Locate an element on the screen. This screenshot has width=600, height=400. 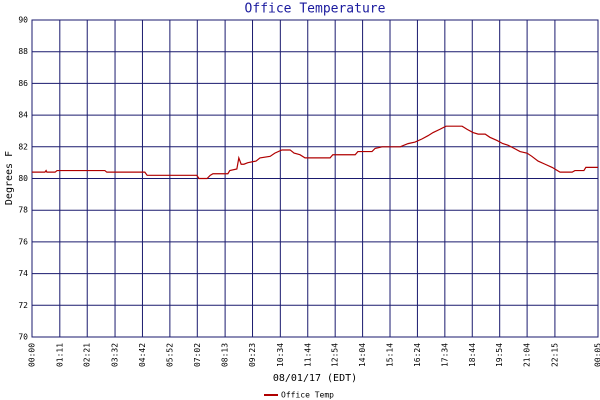
x-tick-label: 16:24 is located at coordinates (417, 355).